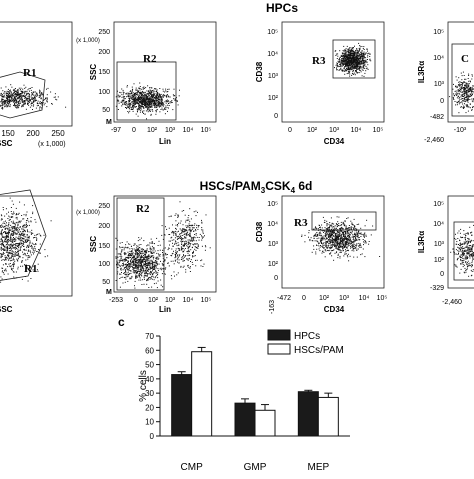 This screenshot has height=479, width=474. What do you see at coordinates (434, 140) in the screenshot?
I see `y-tick-label: -2,460` at bounding box center [434, 140].